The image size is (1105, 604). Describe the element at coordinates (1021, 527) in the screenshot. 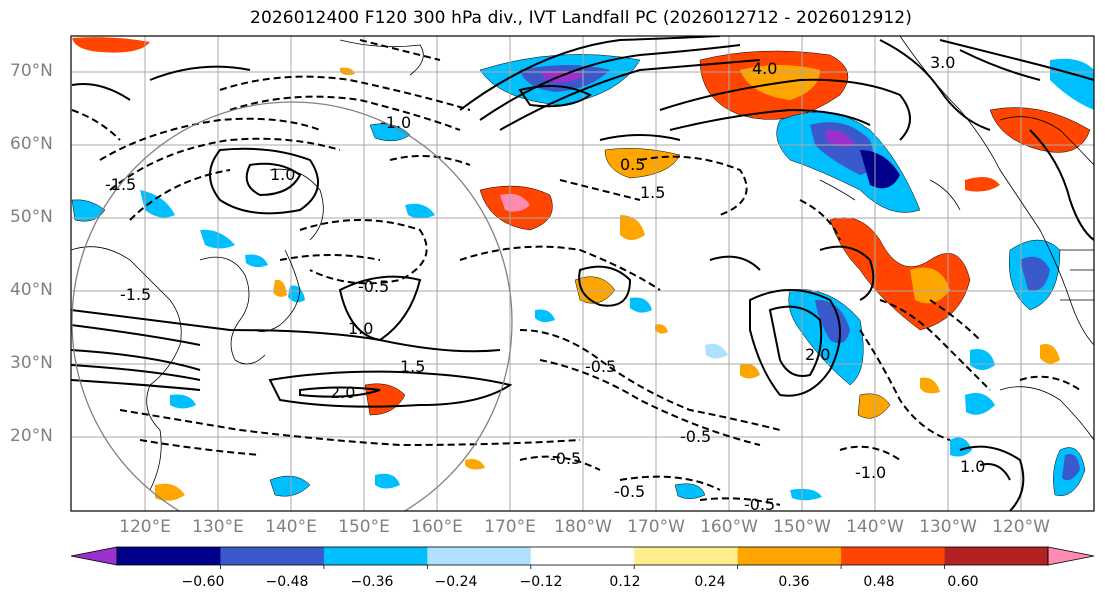

I see `lon-label: 120°W` at that location.